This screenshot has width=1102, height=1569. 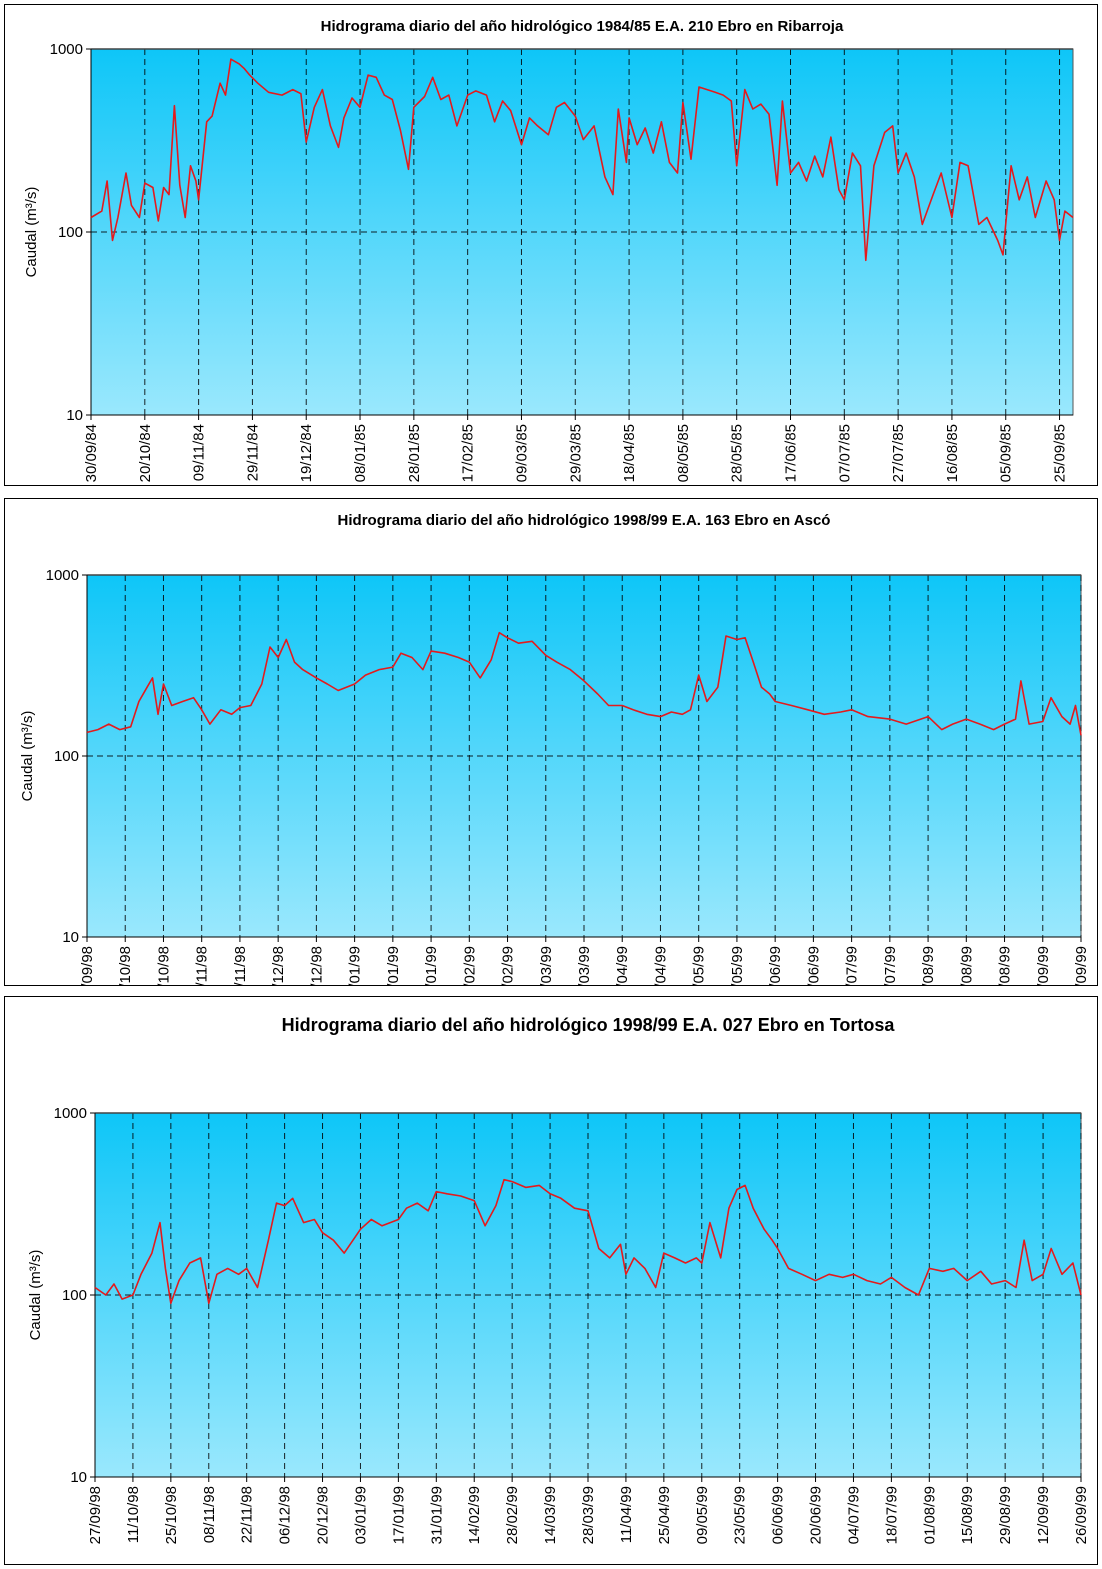 I want to click on x-tick-label: 09/03/85, so click(x=521, y=453).